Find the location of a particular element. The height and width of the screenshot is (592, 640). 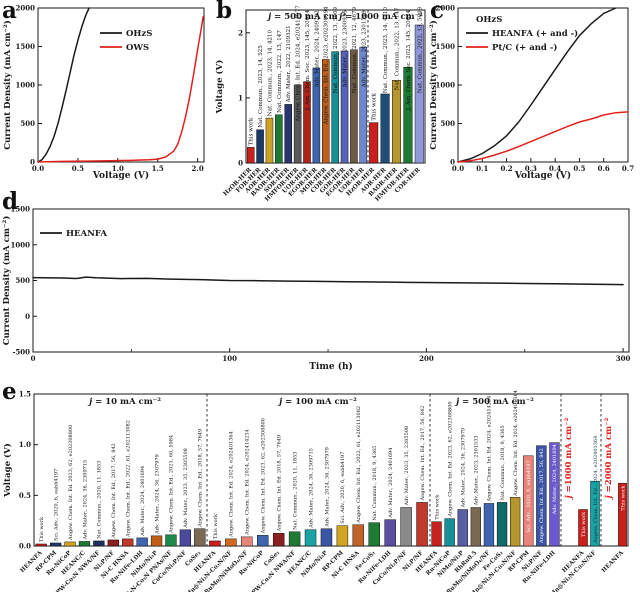

svg-text: Adv. Mater., 2023, 2300935 is located at coordinates (346, 49).